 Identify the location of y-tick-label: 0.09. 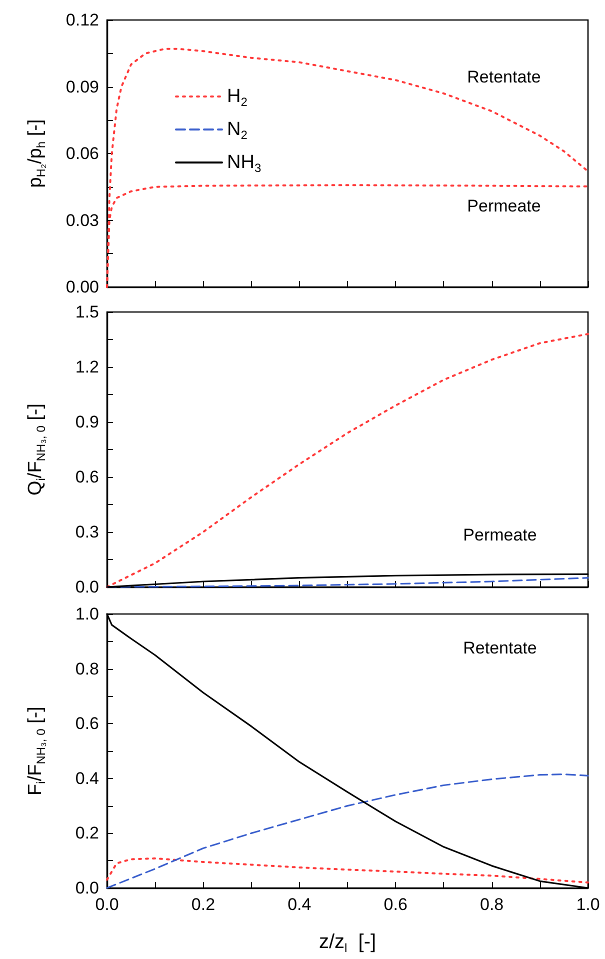
(82, 86).